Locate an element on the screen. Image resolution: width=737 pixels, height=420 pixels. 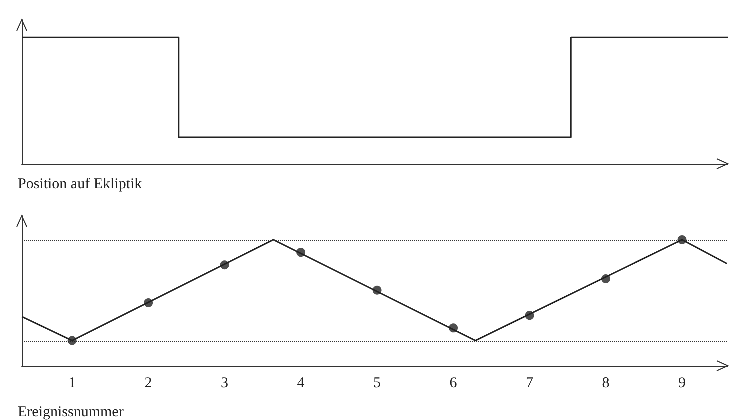
x-axis-title: Ereignissnummer is located at coordinates (71, 412).